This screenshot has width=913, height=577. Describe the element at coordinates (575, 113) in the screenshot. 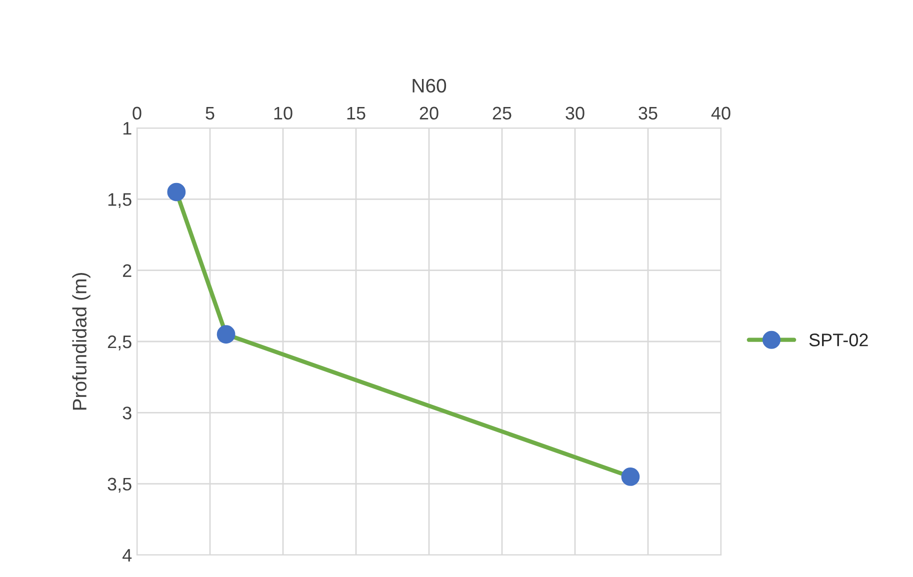

I see `x-tick-label: 30` at that location.